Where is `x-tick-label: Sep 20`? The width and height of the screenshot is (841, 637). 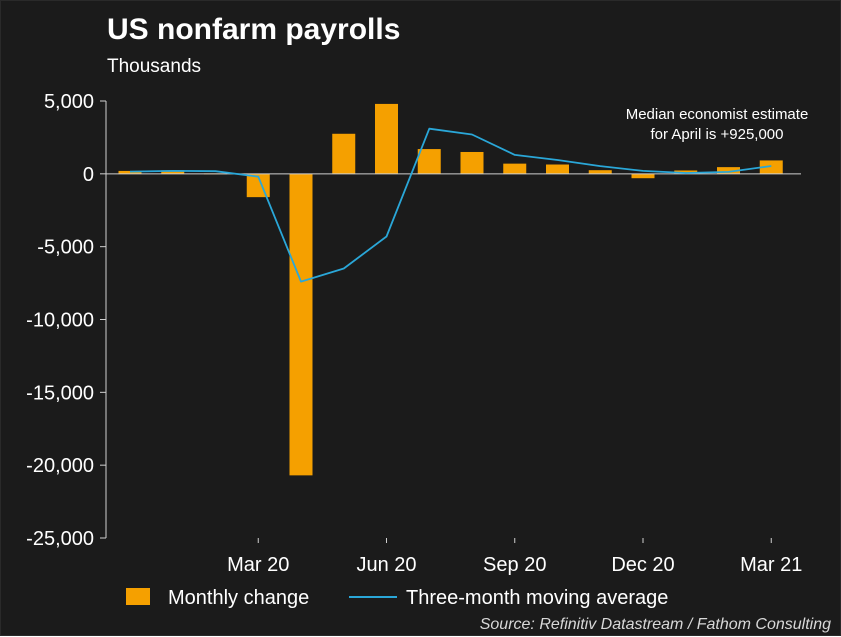
x-tick-label: Sep 20 is located at coordinates (514, 565).